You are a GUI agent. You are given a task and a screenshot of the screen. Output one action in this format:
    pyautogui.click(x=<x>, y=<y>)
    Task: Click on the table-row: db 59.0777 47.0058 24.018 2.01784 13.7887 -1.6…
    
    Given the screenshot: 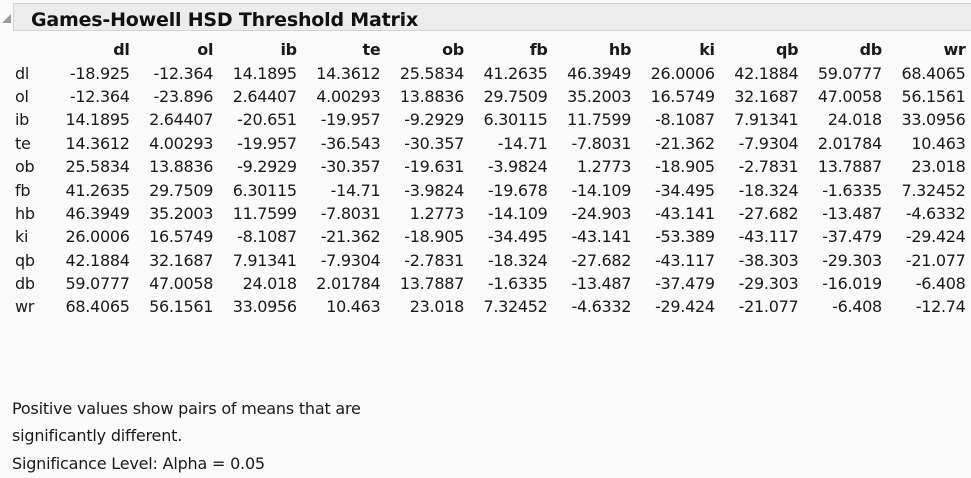 What is the action you would take?
    pyautogui.click(x=487, y=283)
    